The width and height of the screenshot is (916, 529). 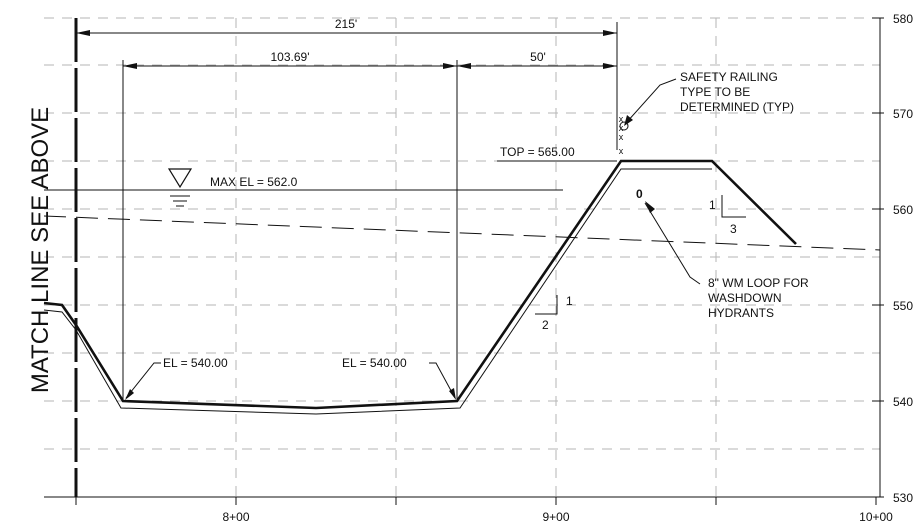 I want to click on water-main-symbol: 0, so click(x=639, y=194).